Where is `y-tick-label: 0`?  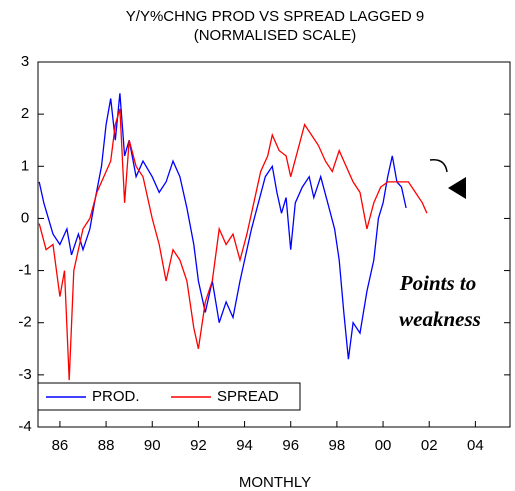
y-tick-label: 0 is located at coordinates (25, 217).